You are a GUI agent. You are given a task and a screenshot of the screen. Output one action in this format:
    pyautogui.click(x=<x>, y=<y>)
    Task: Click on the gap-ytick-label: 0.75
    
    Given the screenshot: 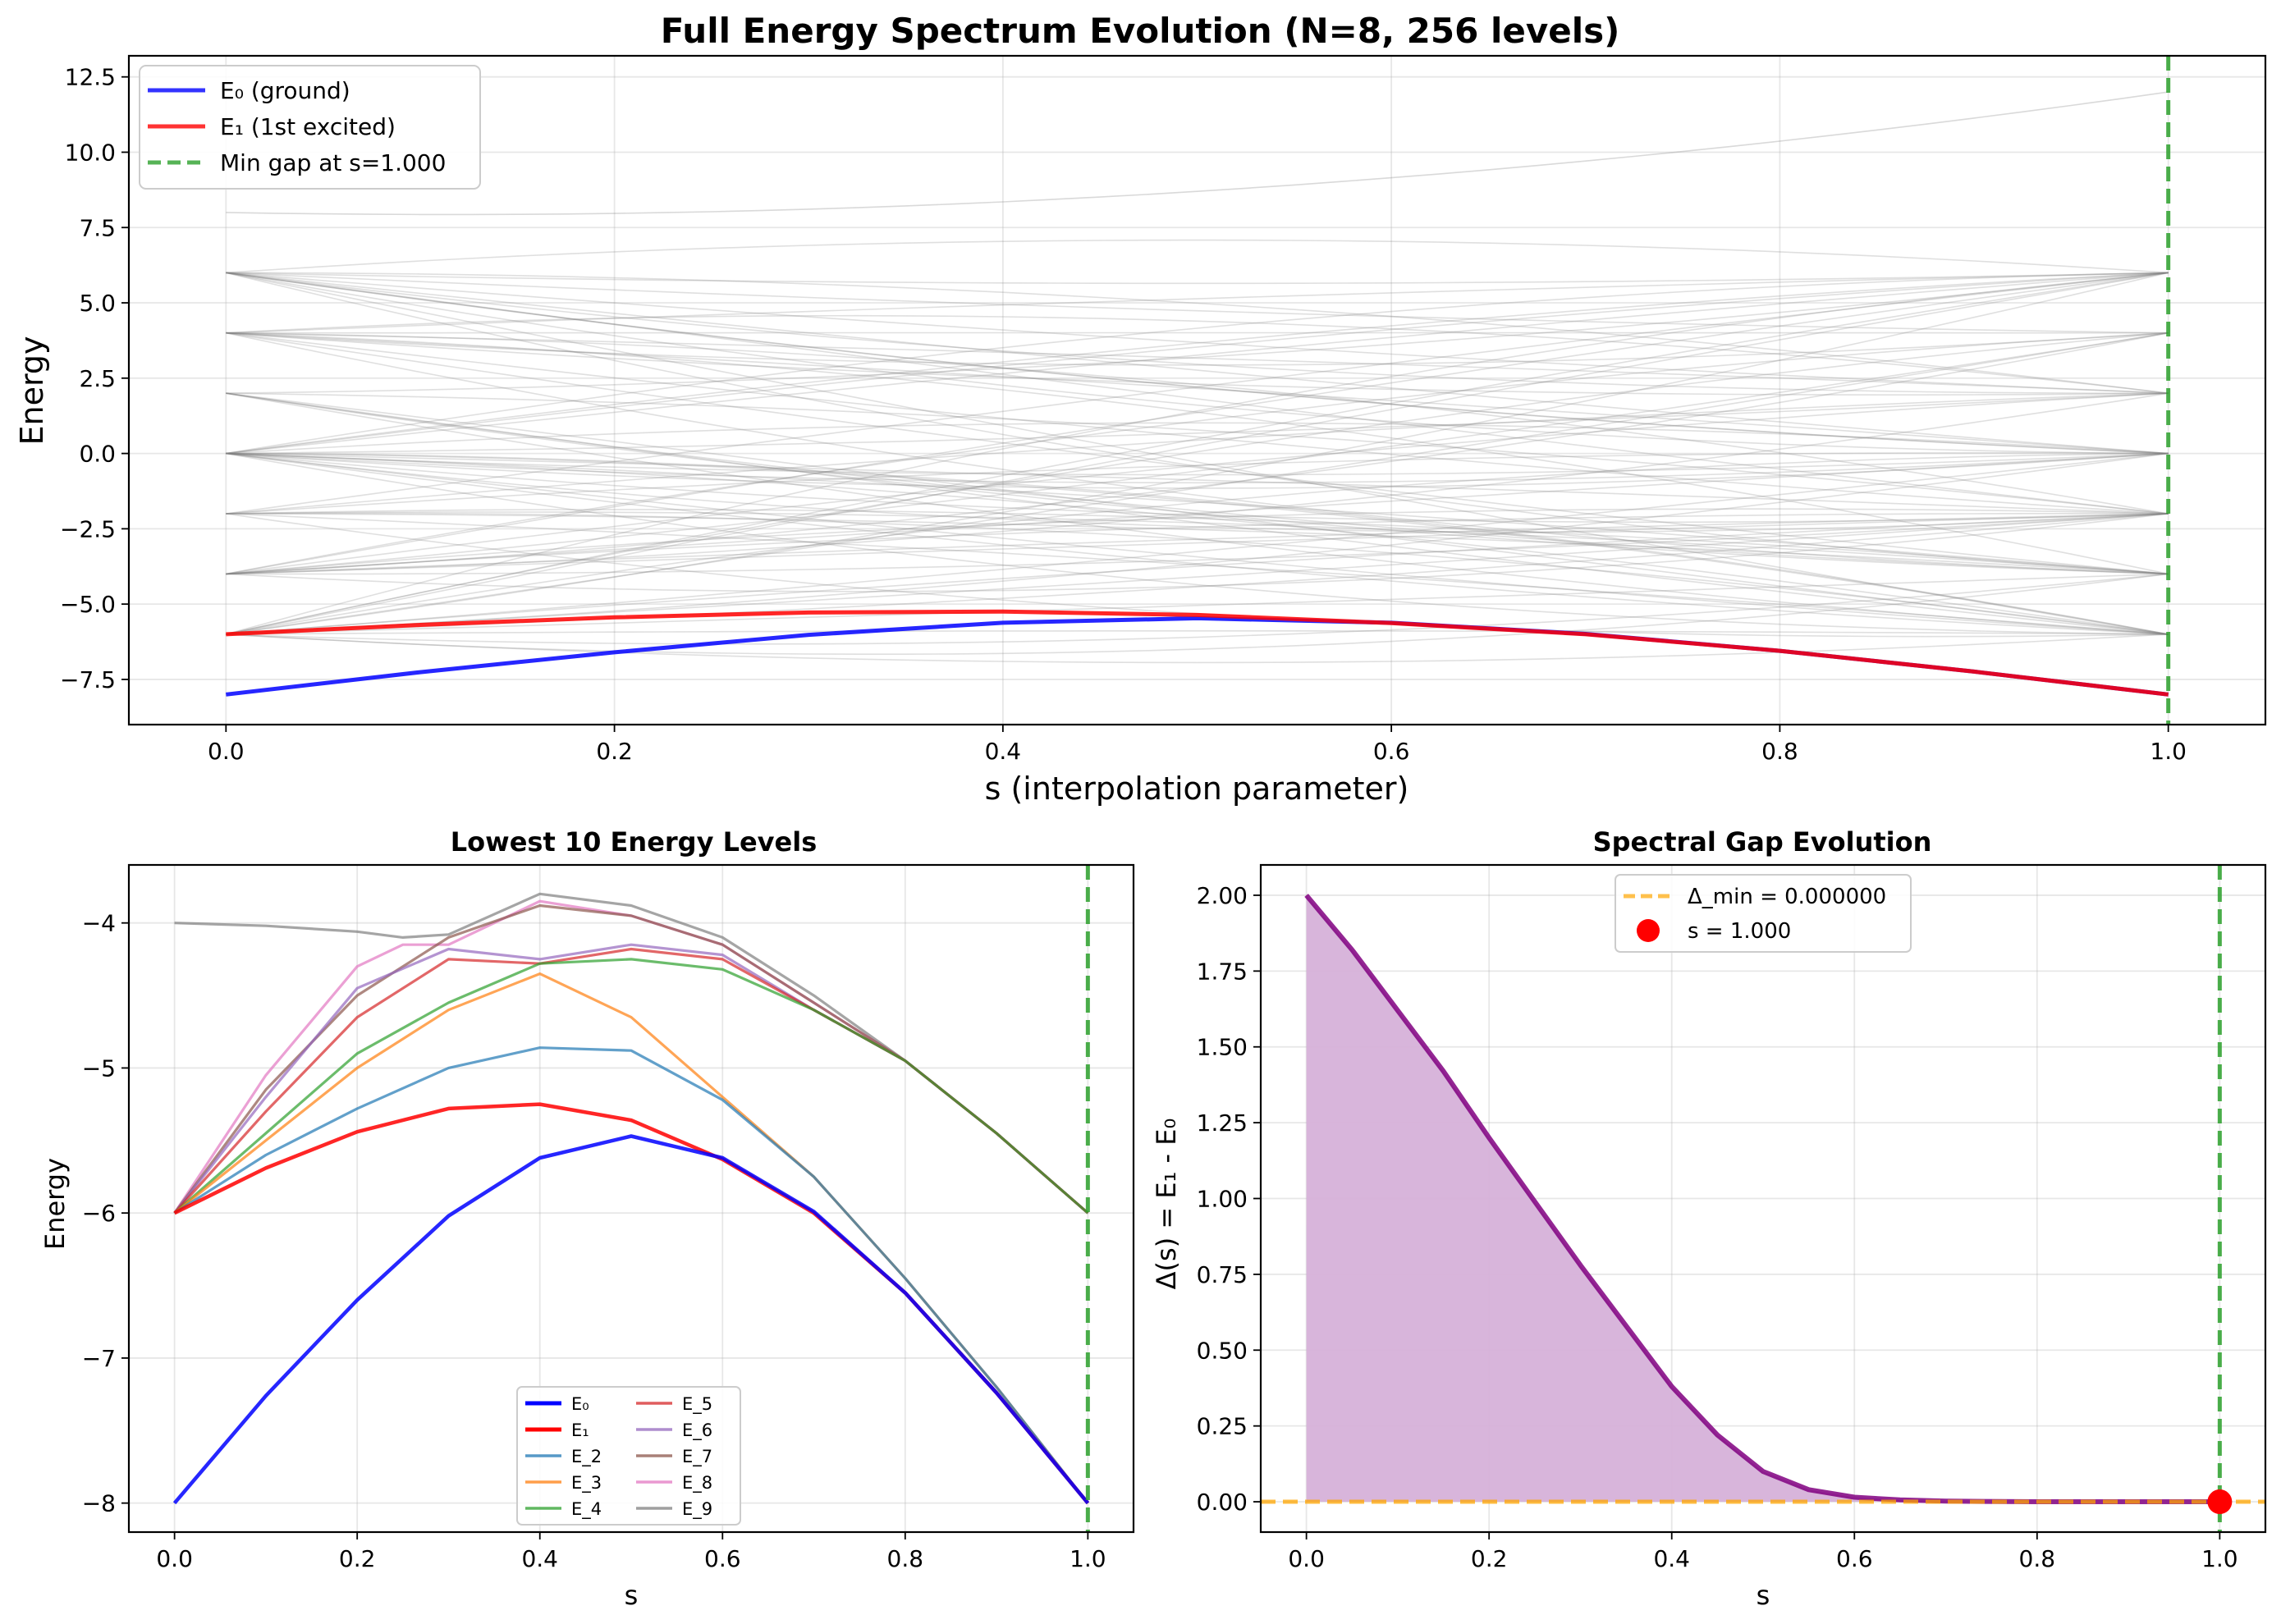 What is the action you would take?
    pyautogui.click(x=1222, y=1274)
    